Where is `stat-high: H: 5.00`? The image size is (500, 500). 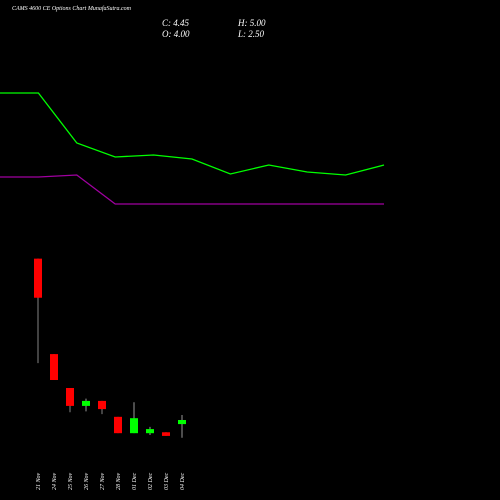 stat-high: H: 5.00 is located at coordinates (251, 23).